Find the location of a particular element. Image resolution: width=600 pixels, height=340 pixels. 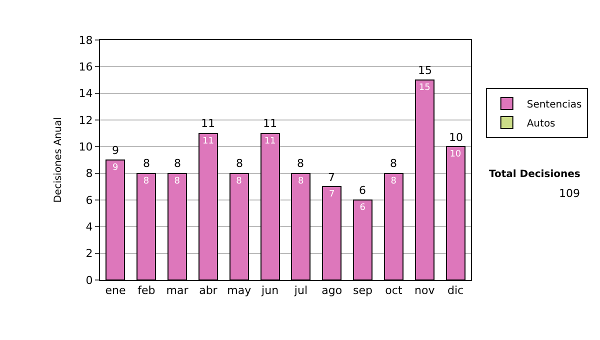

y-tick-label: 16 is located at coordinates (85, 67).